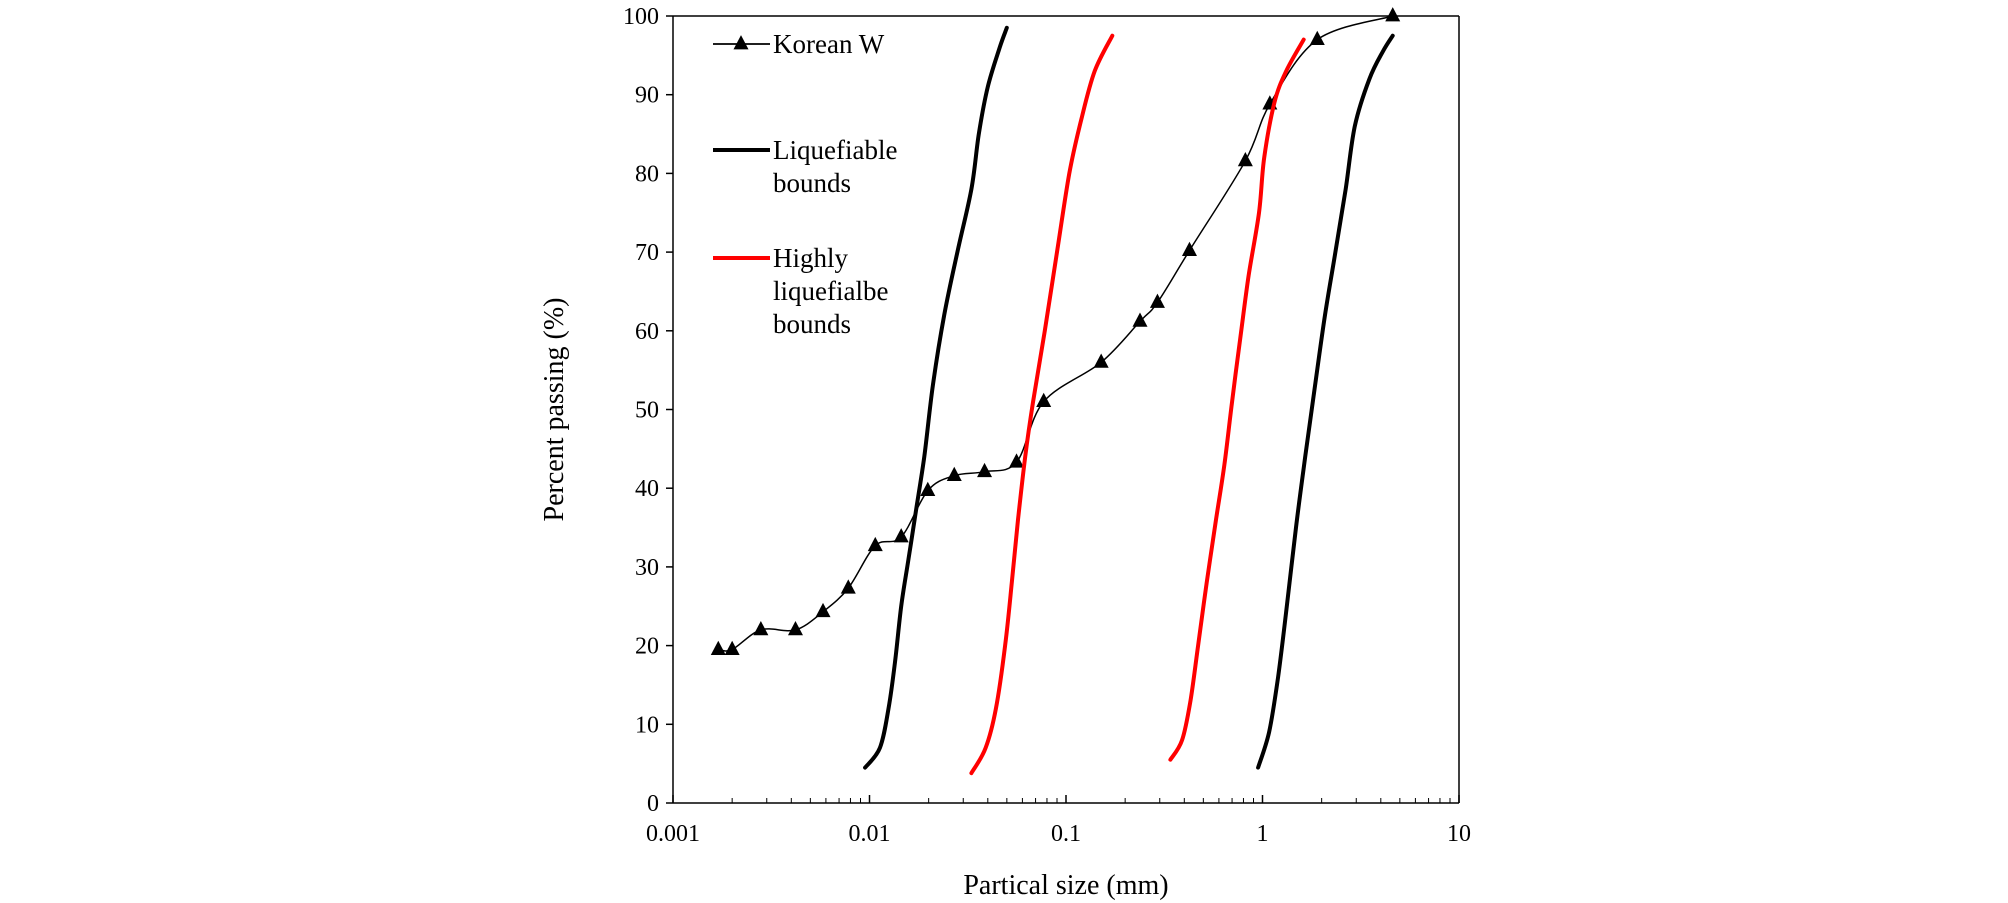 The image size is (2008, 903). I want to click on y-tick-label: 90, so click(647, 96).